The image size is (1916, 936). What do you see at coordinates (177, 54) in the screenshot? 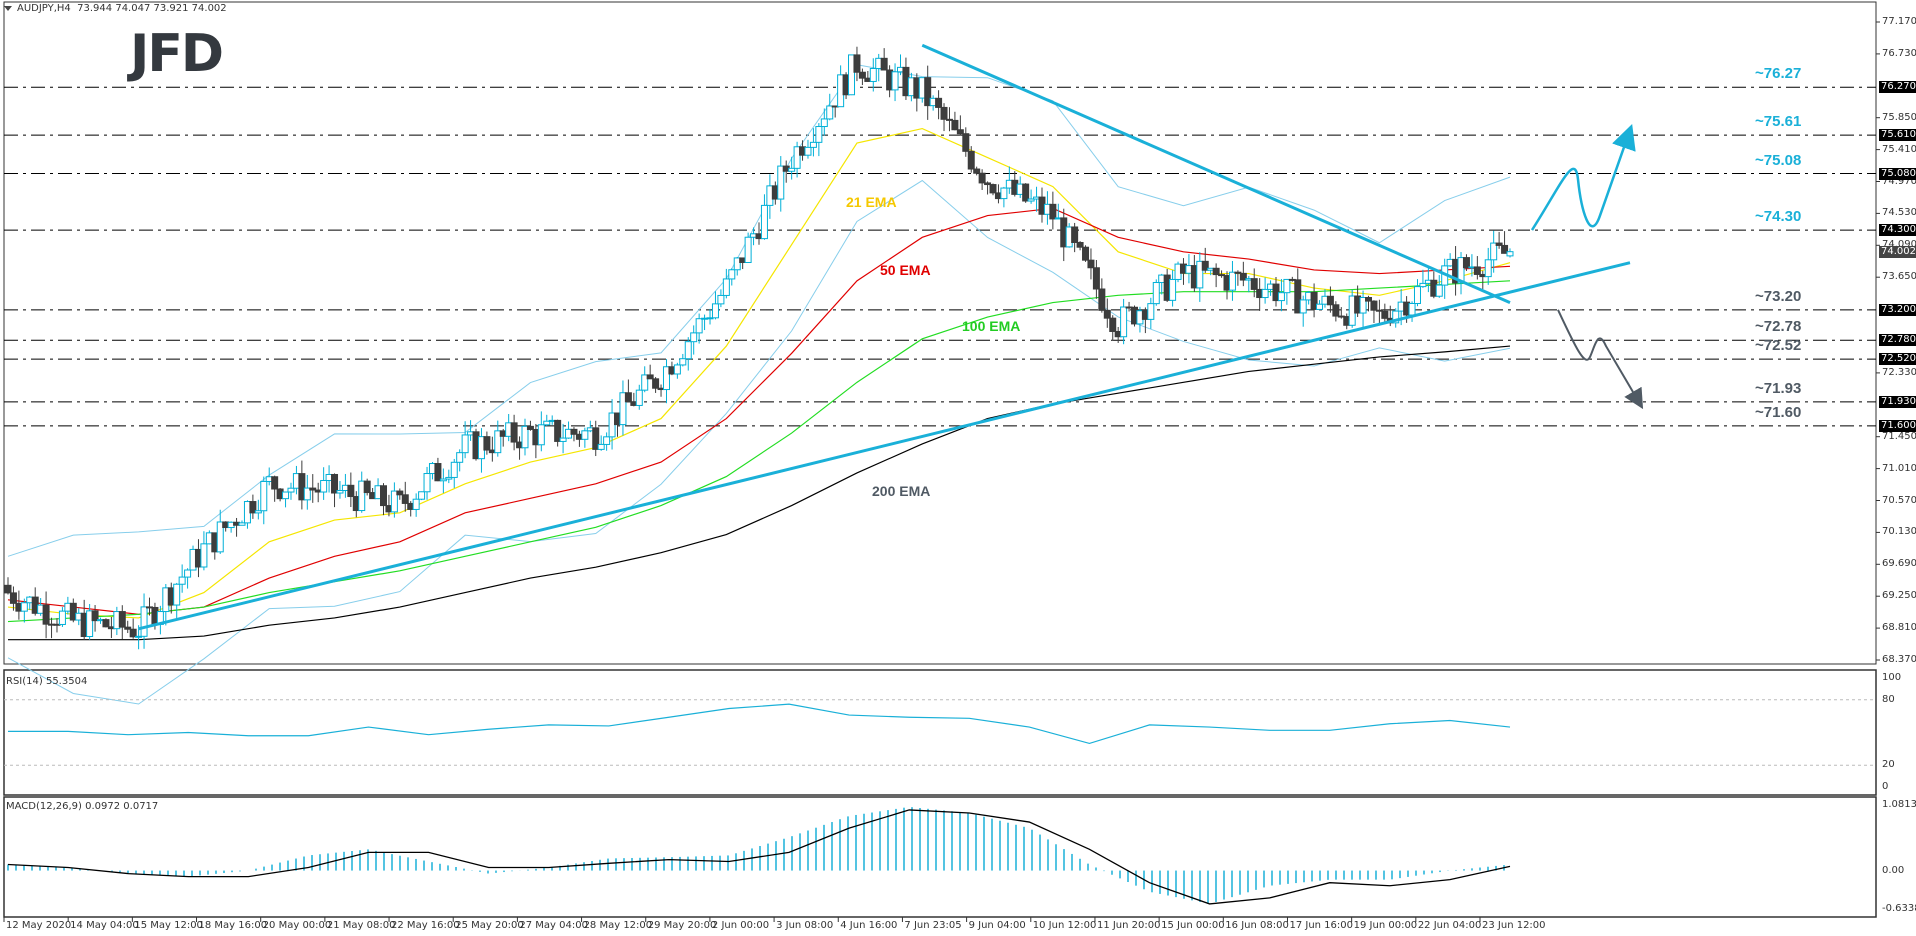
I see `jfd-logo: JFD` at bounding box center [177, 54].